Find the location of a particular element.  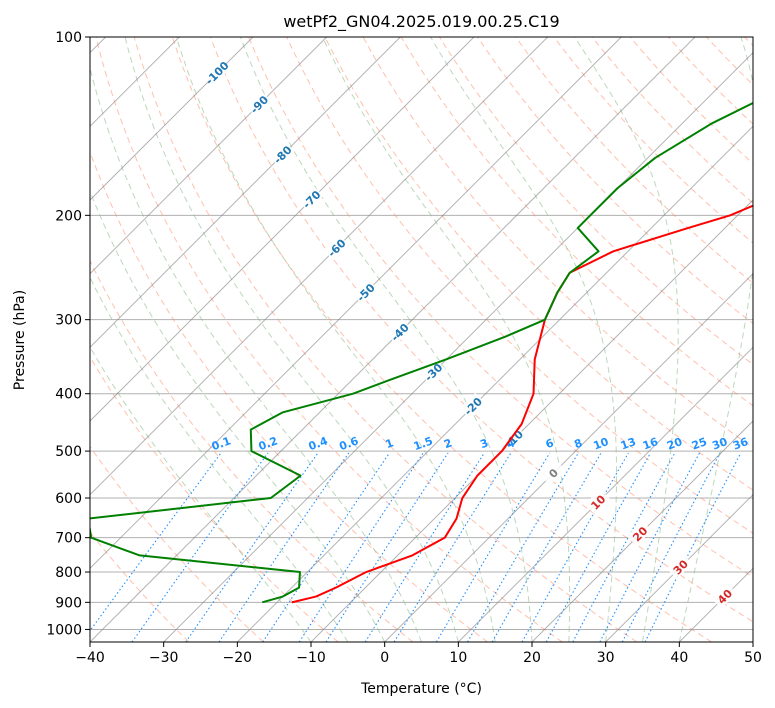

mixing-ratio-label: 13 is located at coordinates (628, 443).